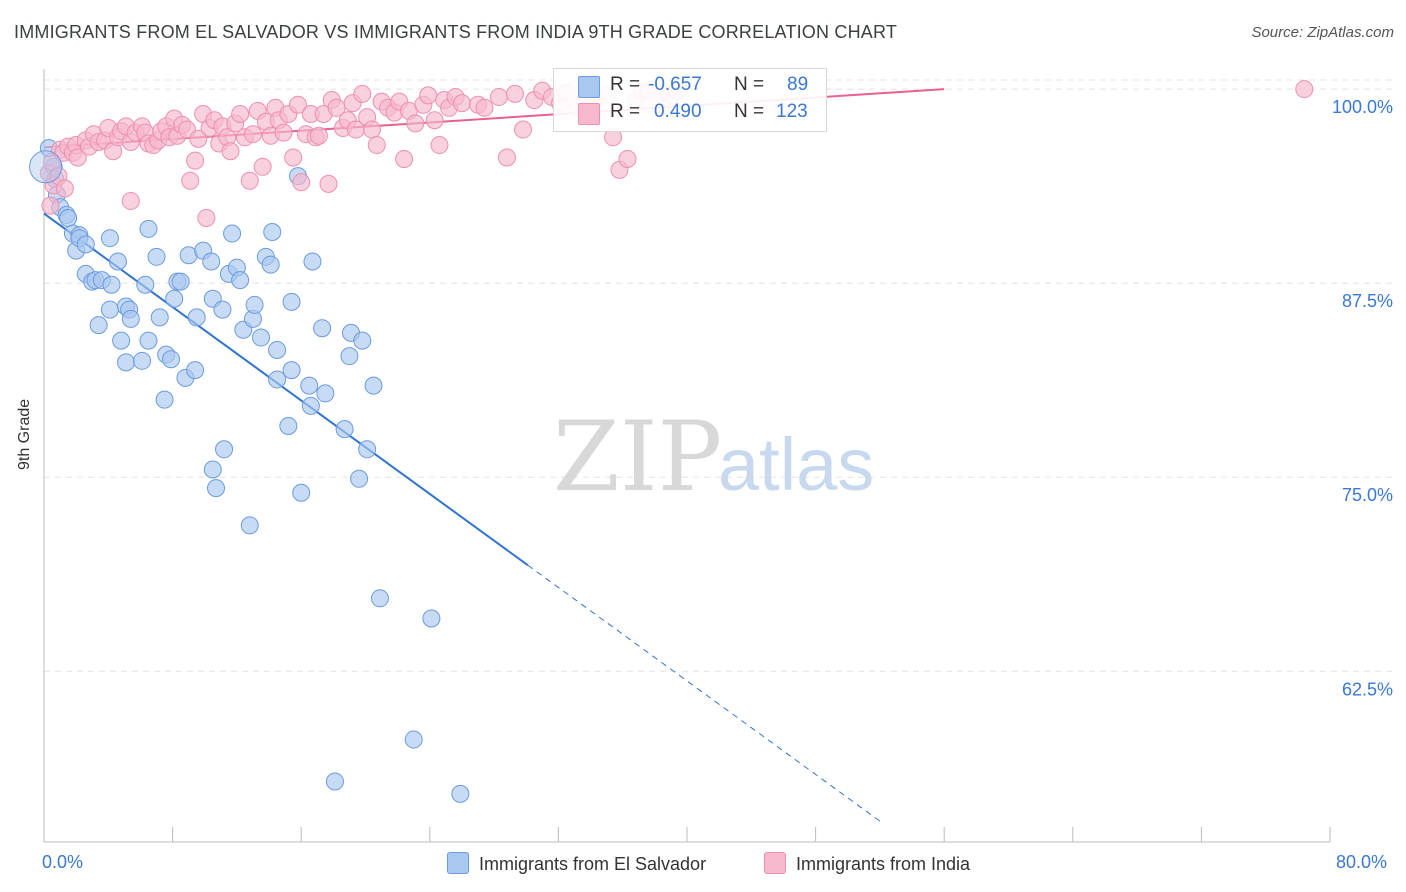 This screenshot has width=1406, height=892. I want to click on watermark-zip: ZIP, so click(637, 457).